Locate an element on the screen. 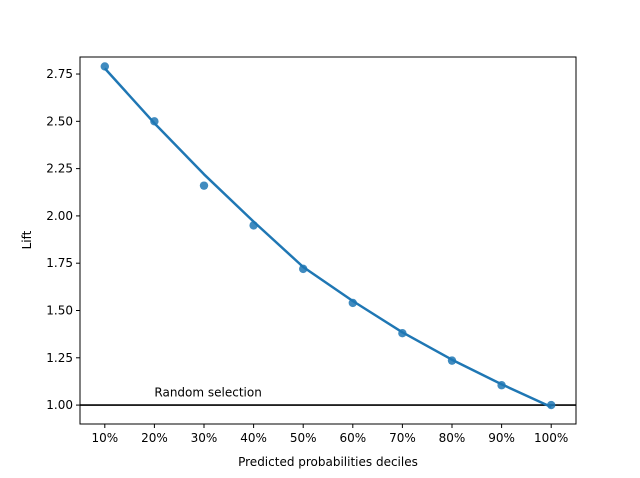 Image resolution: width=640 pixels, height=478 pixels. y-tick-label: 1.50 is located at coordinates (59, 310).